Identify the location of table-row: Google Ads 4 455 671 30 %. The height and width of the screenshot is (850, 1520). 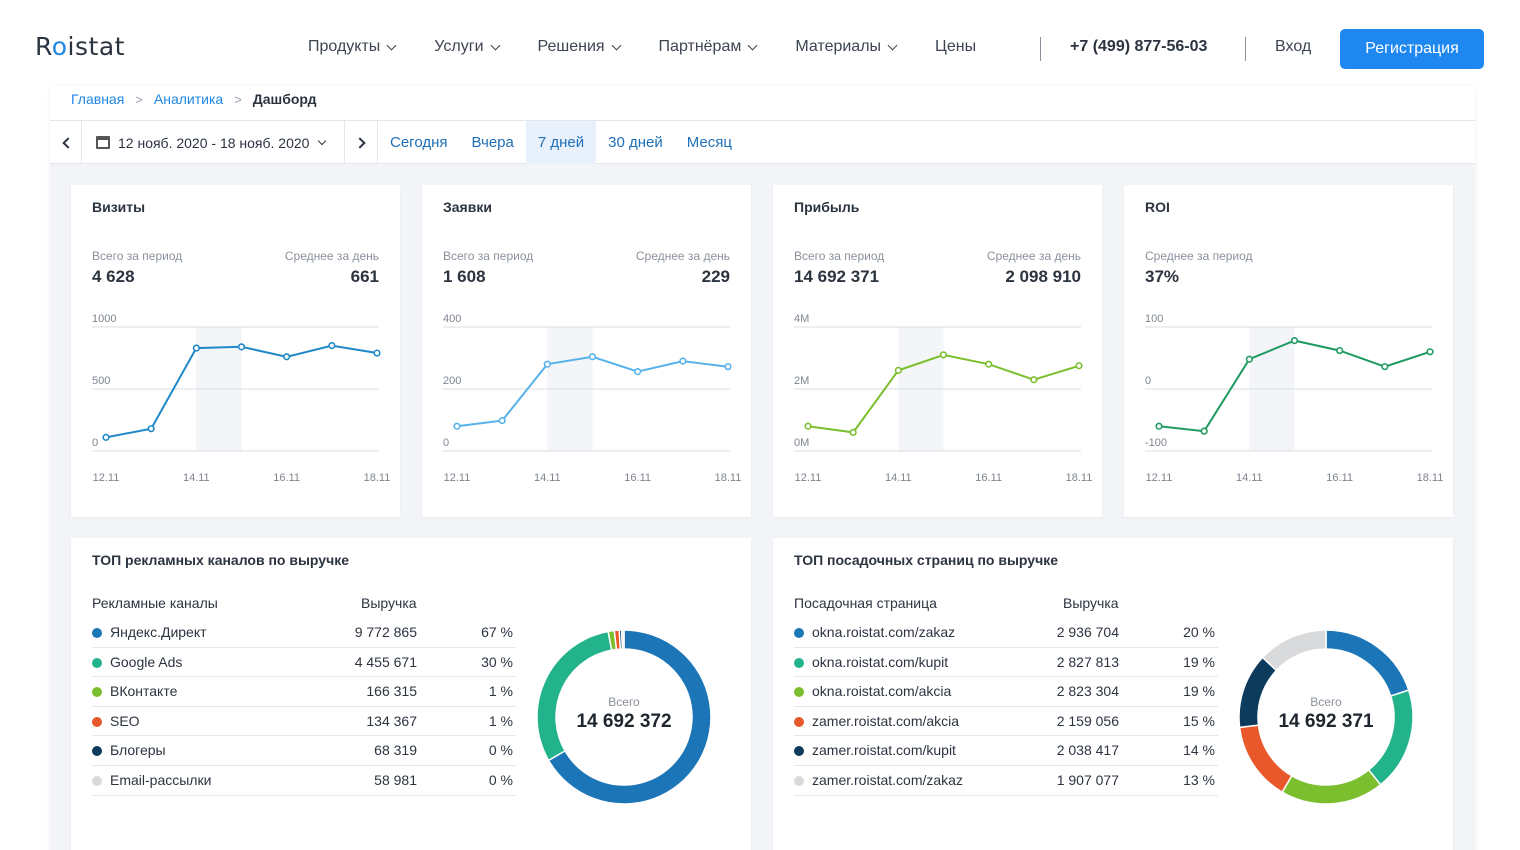
(304, 663).